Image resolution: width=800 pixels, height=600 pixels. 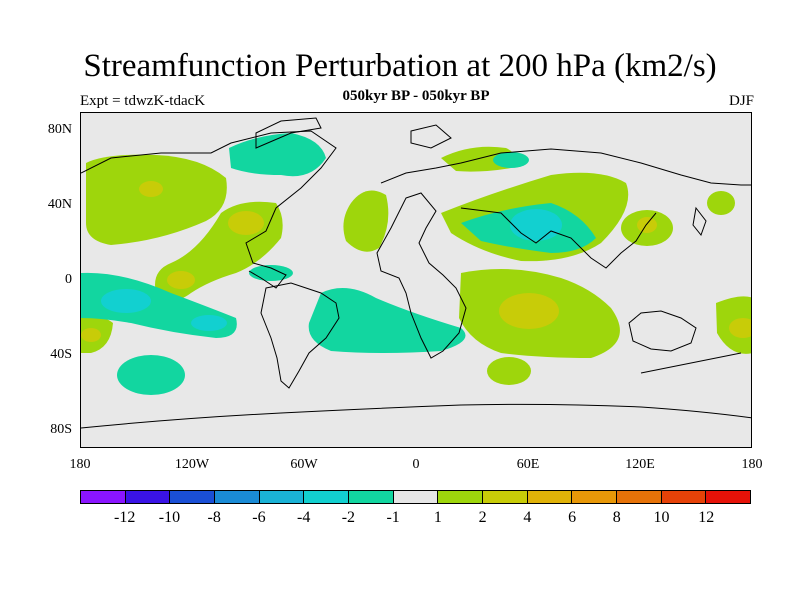 What do you see at coordinates (61, 429) in the screenshot?
I see `y-tick-label: 80S` at bounding box center [61, 429].